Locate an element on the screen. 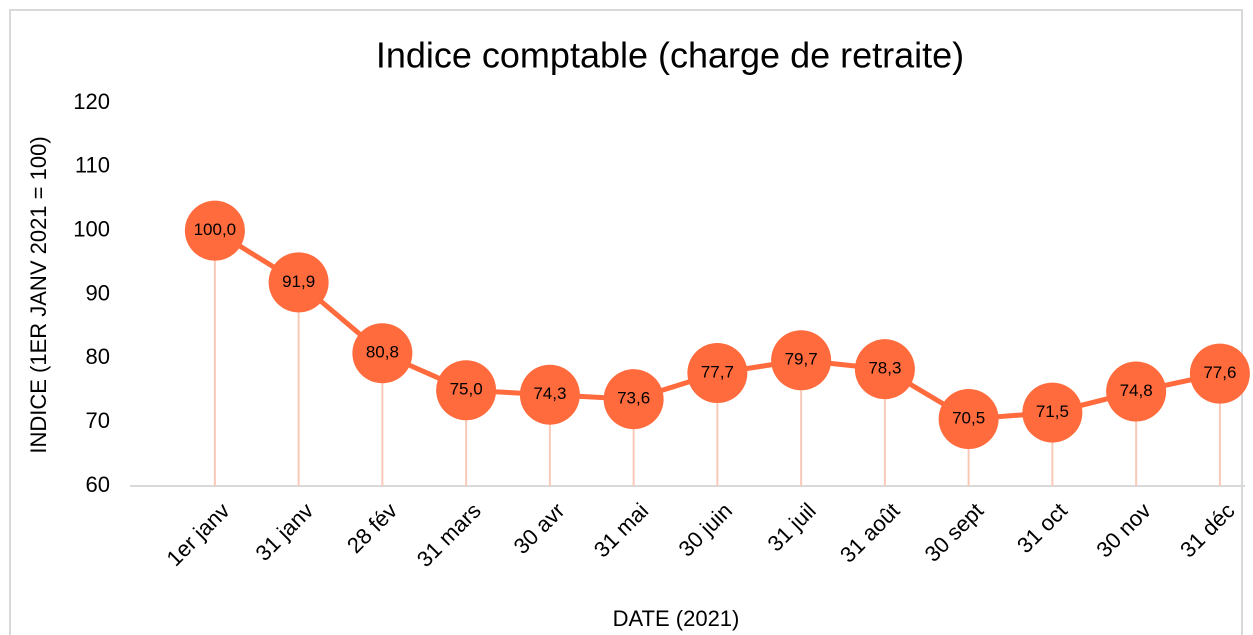  x-tick-label: 30 juin is located at coordinates (705, 530).